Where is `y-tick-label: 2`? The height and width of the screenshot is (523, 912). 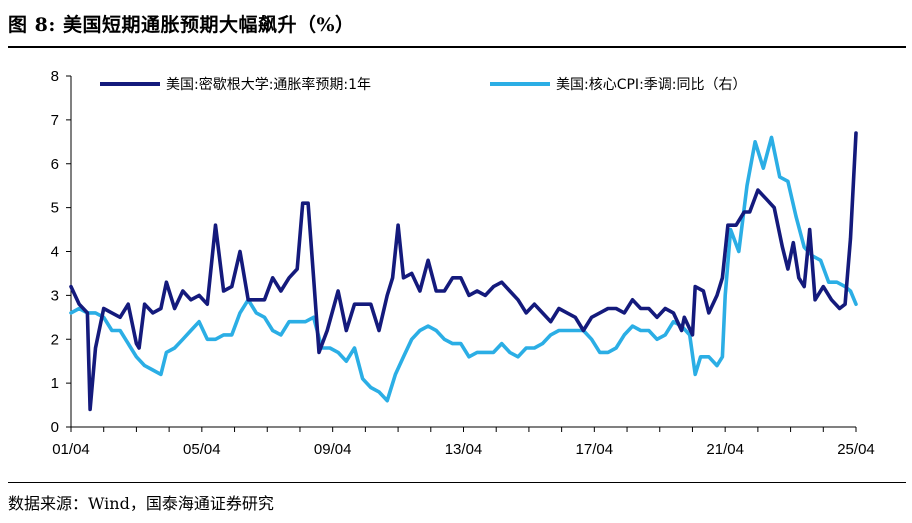 y-tick-label: 2 is located at coordinates (55, 339).